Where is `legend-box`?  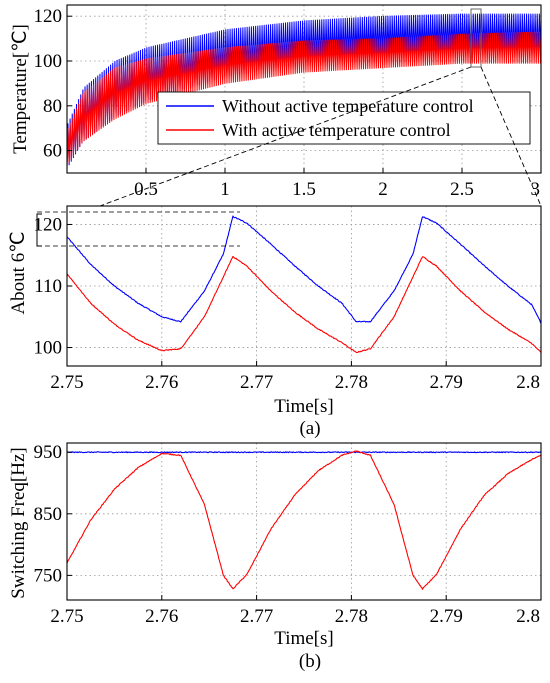 legend-box is located at coordinates (344, 118).